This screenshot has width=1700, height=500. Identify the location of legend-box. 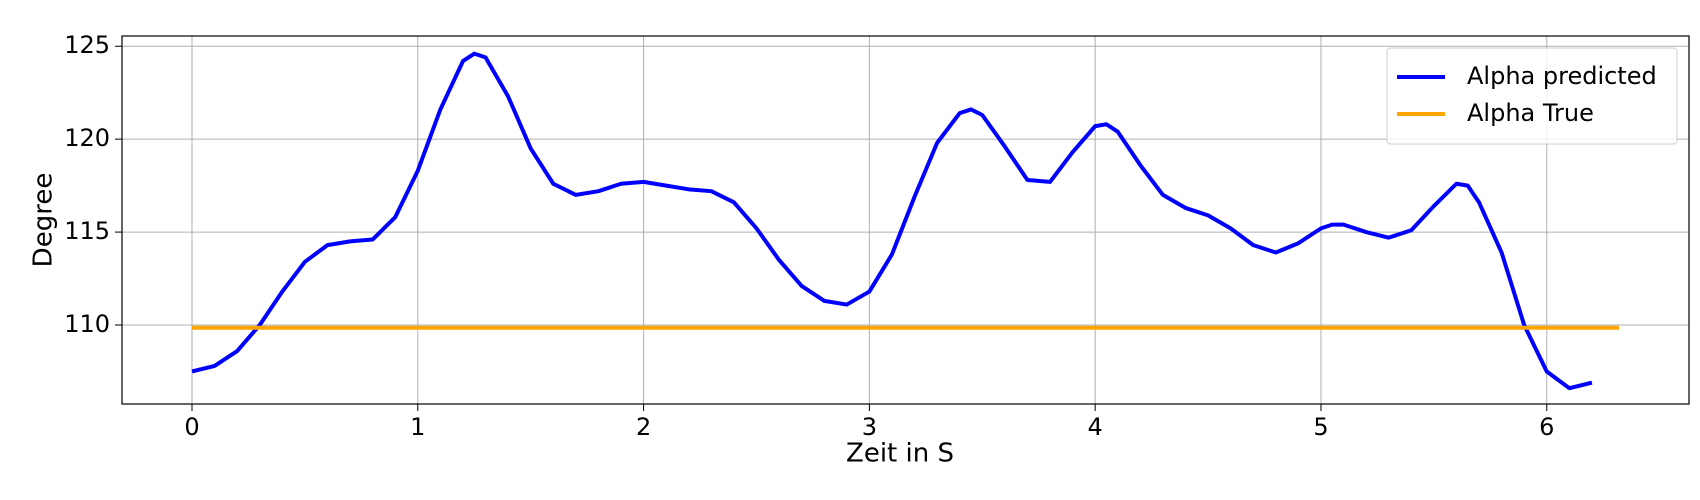
(1532, 96).